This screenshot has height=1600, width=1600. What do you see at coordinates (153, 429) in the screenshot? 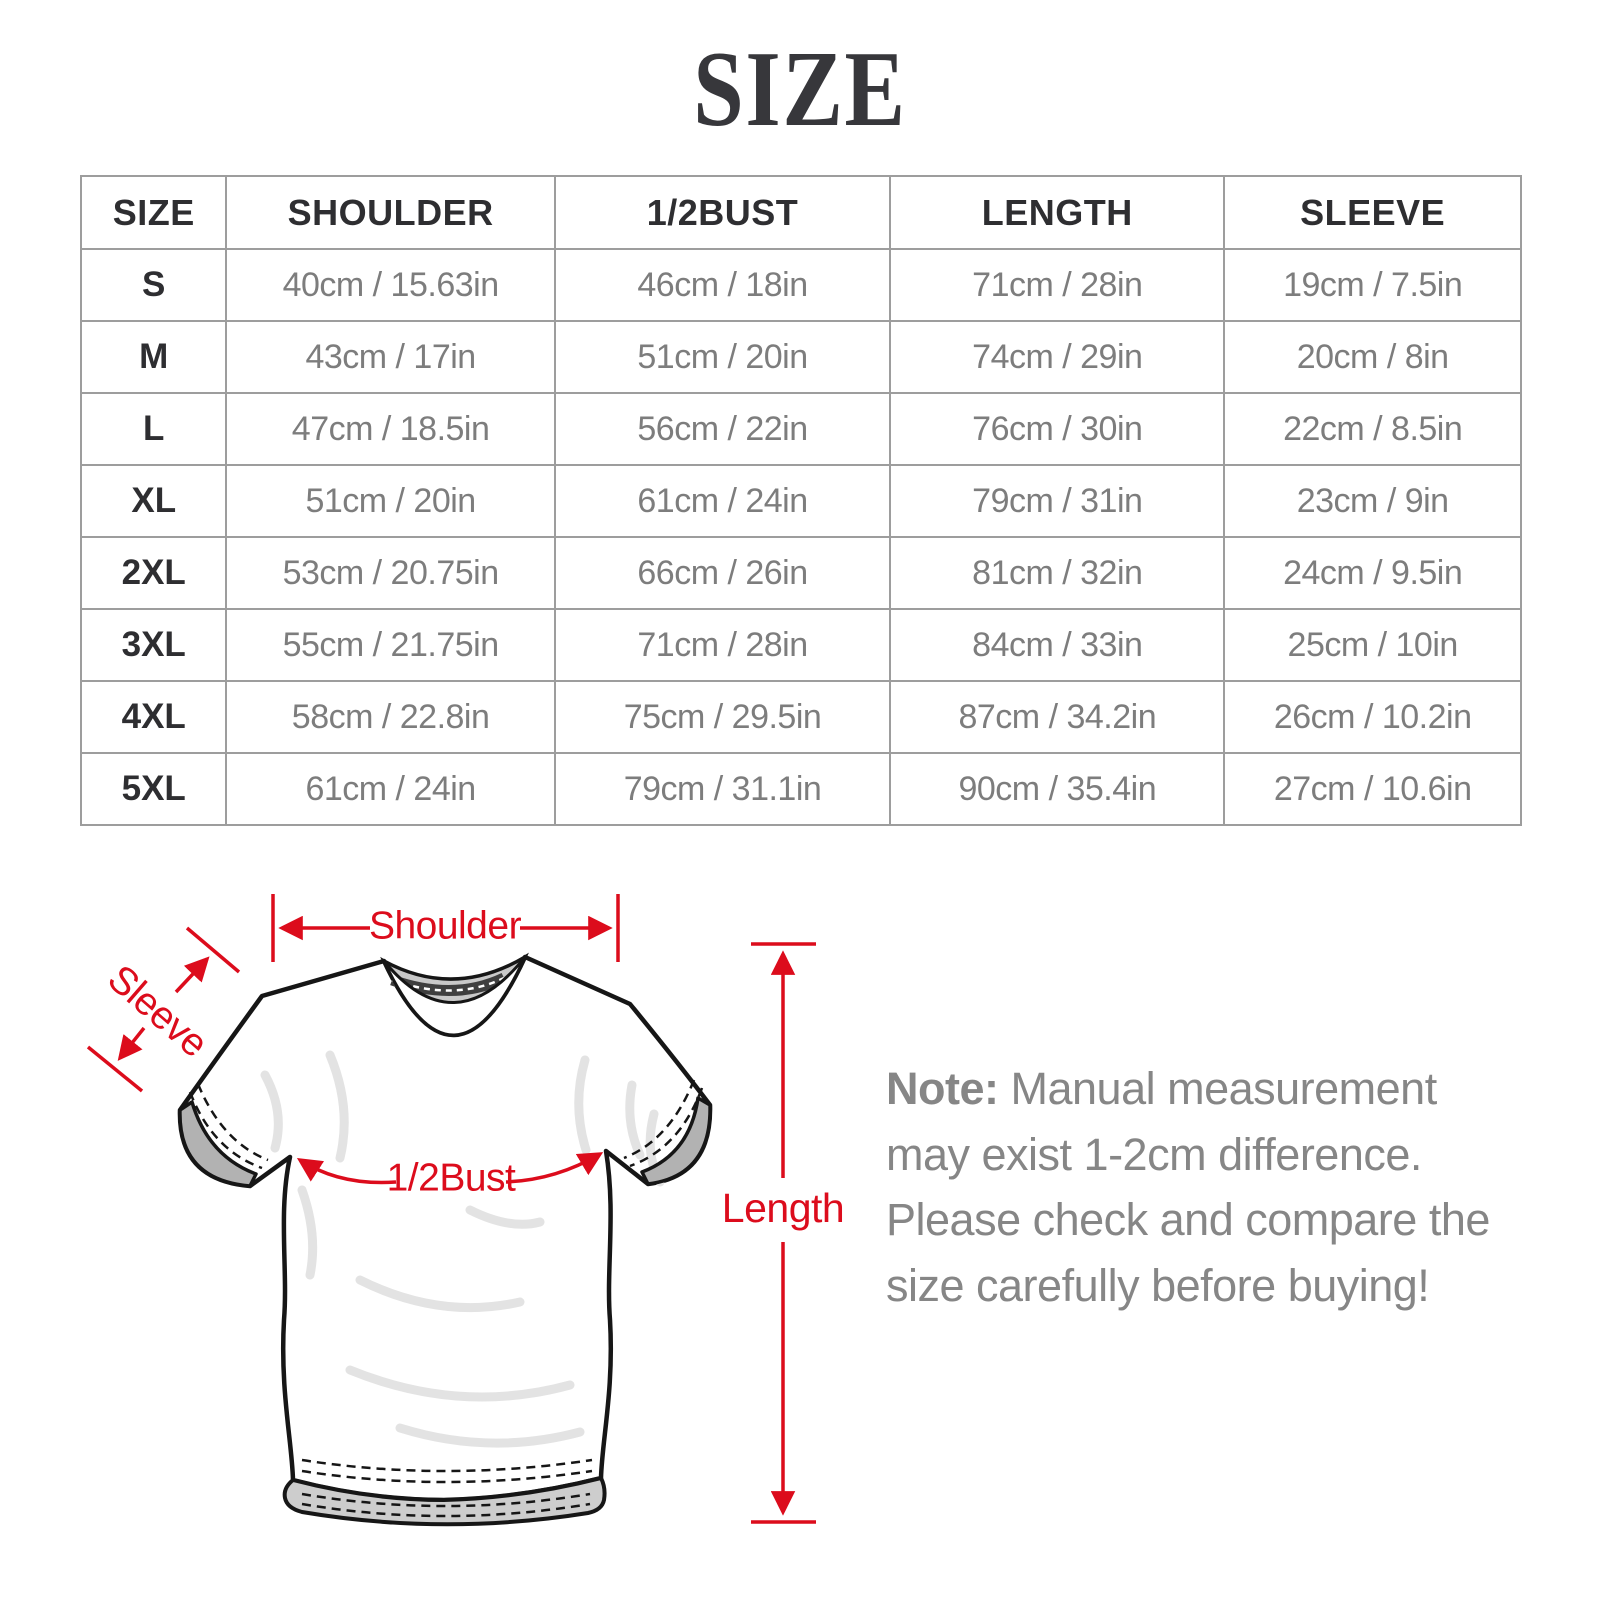
I see `size-cell: L` at bounding box center [153, 429].